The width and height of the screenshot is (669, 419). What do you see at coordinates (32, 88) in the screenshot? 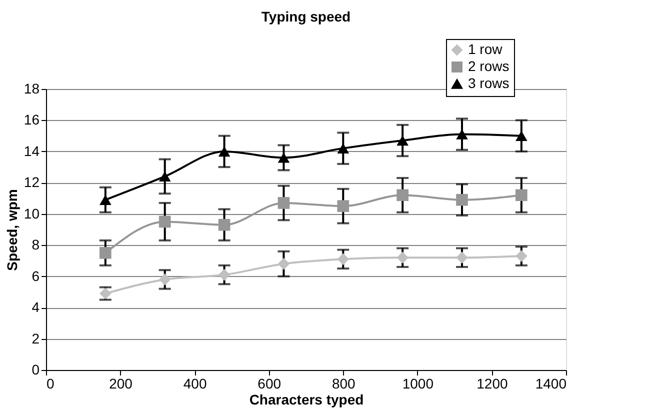
I see `y-tick-label: 18` at bounding box center [32, 88].